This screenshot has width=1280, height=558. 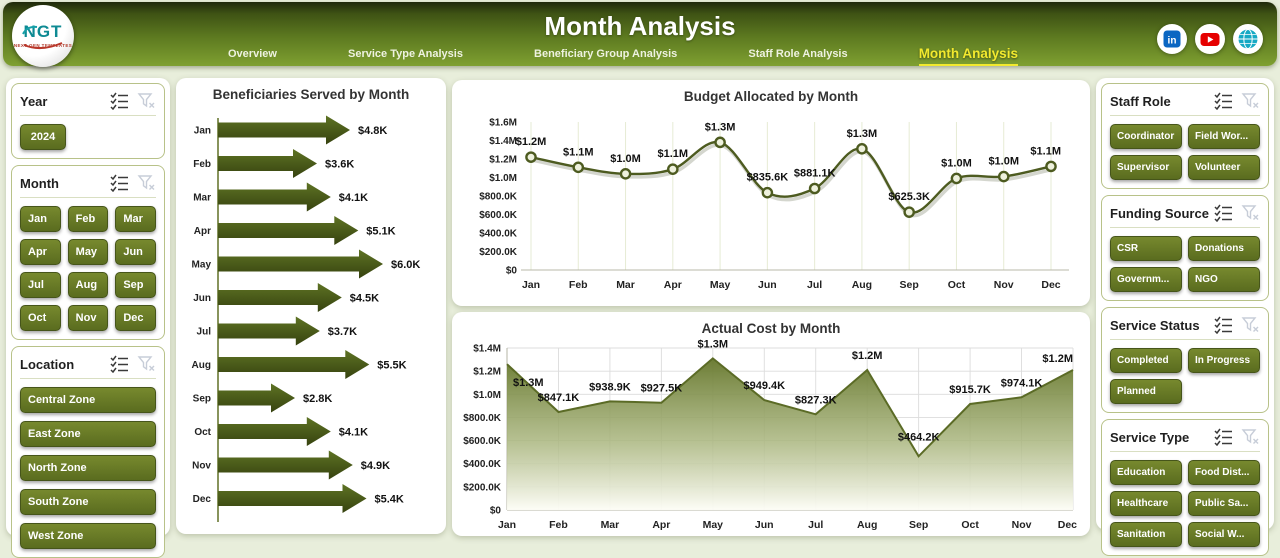 I want to click on cost-line, so click(x=790, y=407).